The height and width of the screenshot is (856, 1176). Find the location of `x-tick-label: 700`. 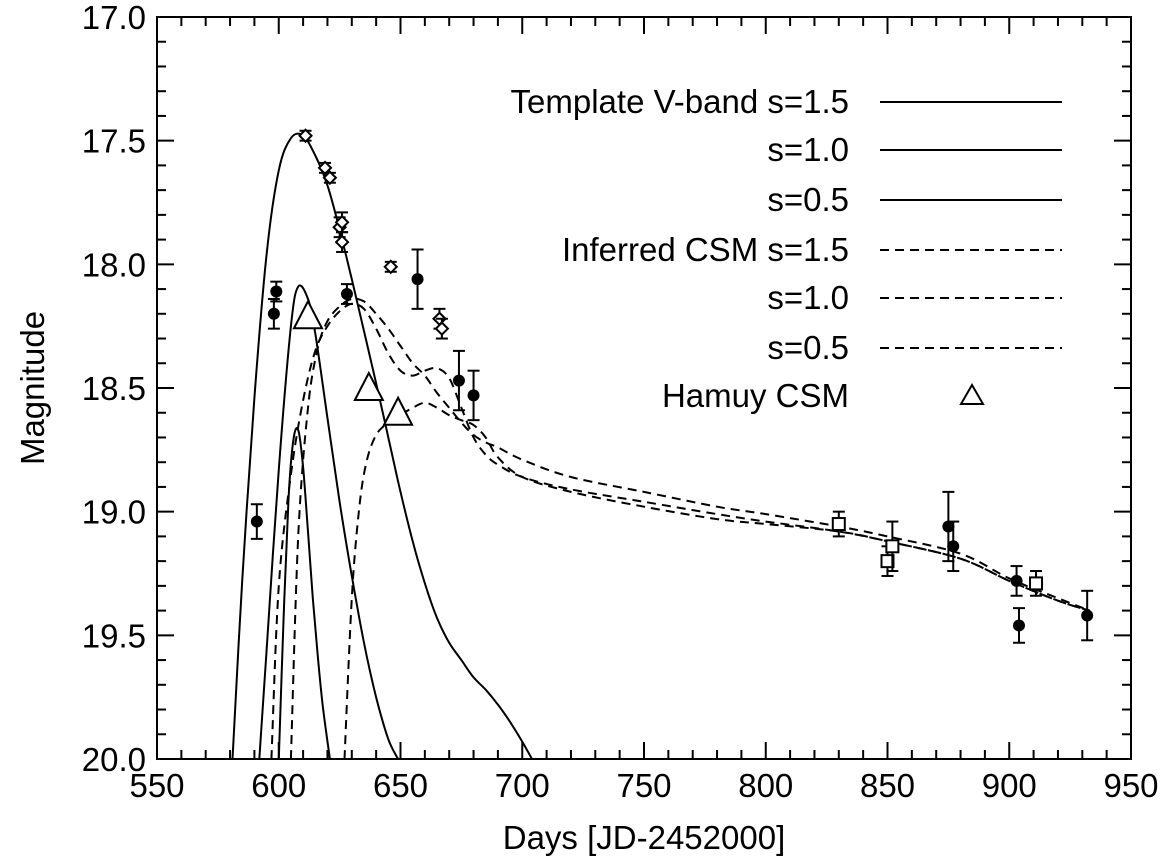

x-tick-label: 700 is located at coordinates (522, 785).